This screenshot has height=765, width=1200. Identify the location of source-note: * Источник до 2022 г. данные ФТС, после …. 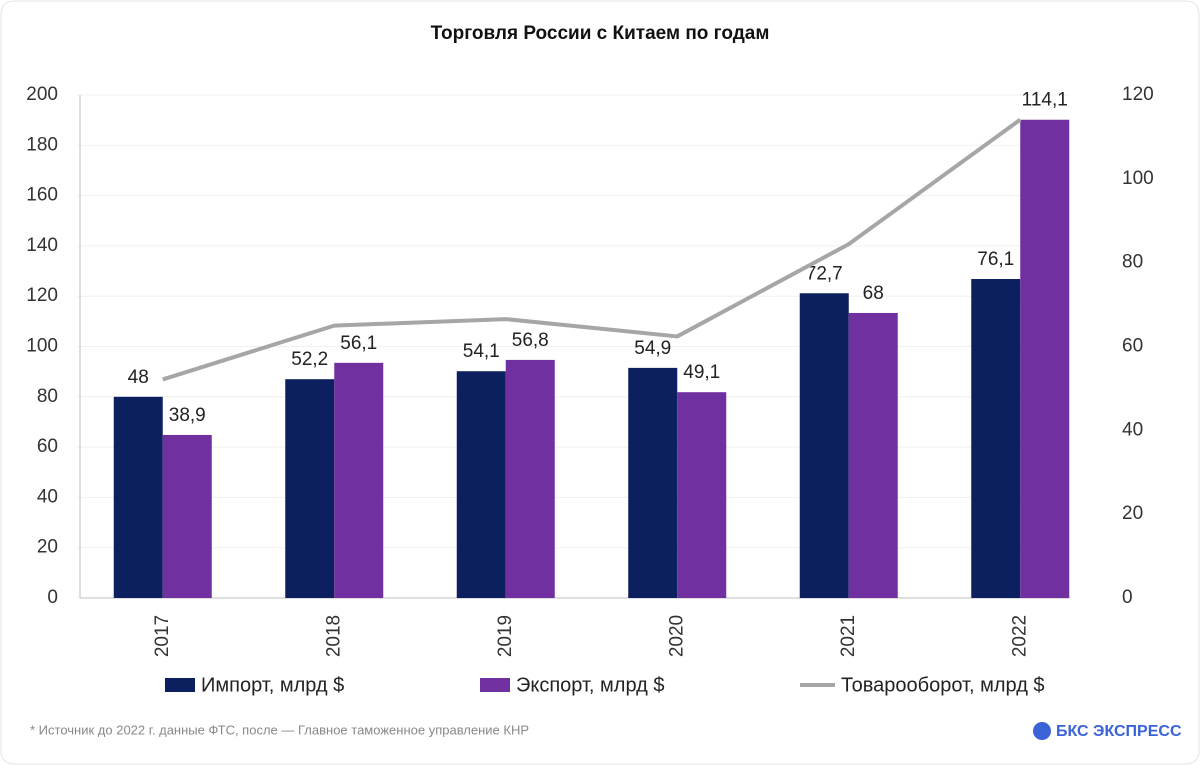
(279, 729).